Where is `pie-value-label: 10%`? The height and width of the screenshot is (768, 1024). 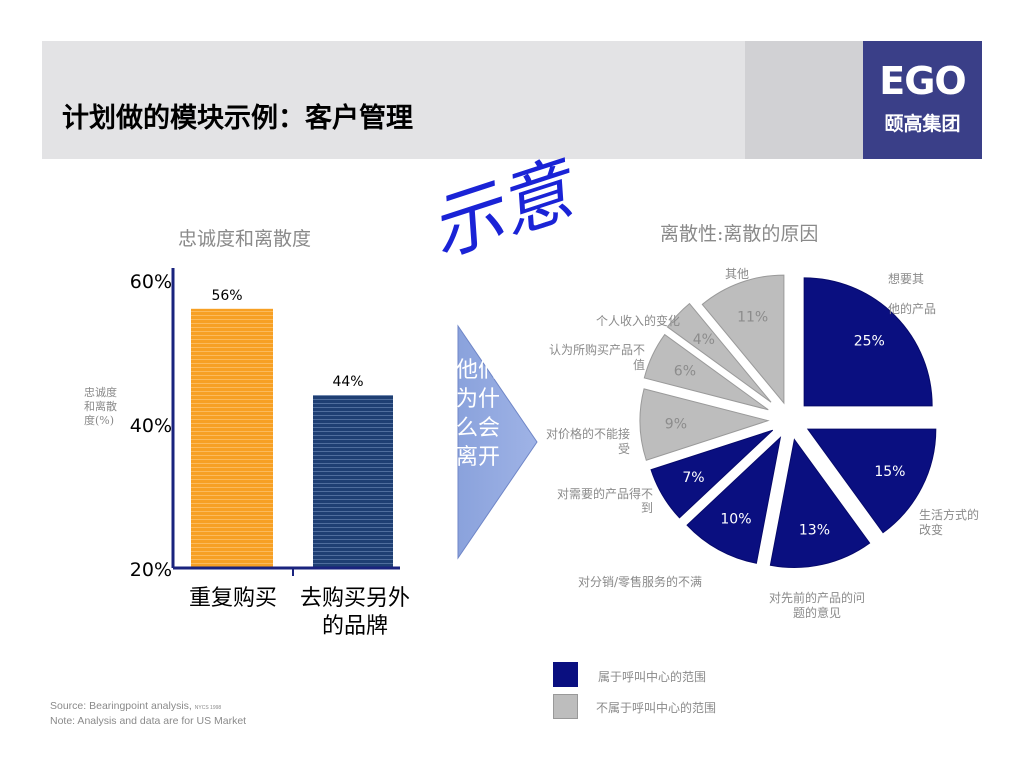
pie-value-label: 10% is located at coordinates (735, 519).